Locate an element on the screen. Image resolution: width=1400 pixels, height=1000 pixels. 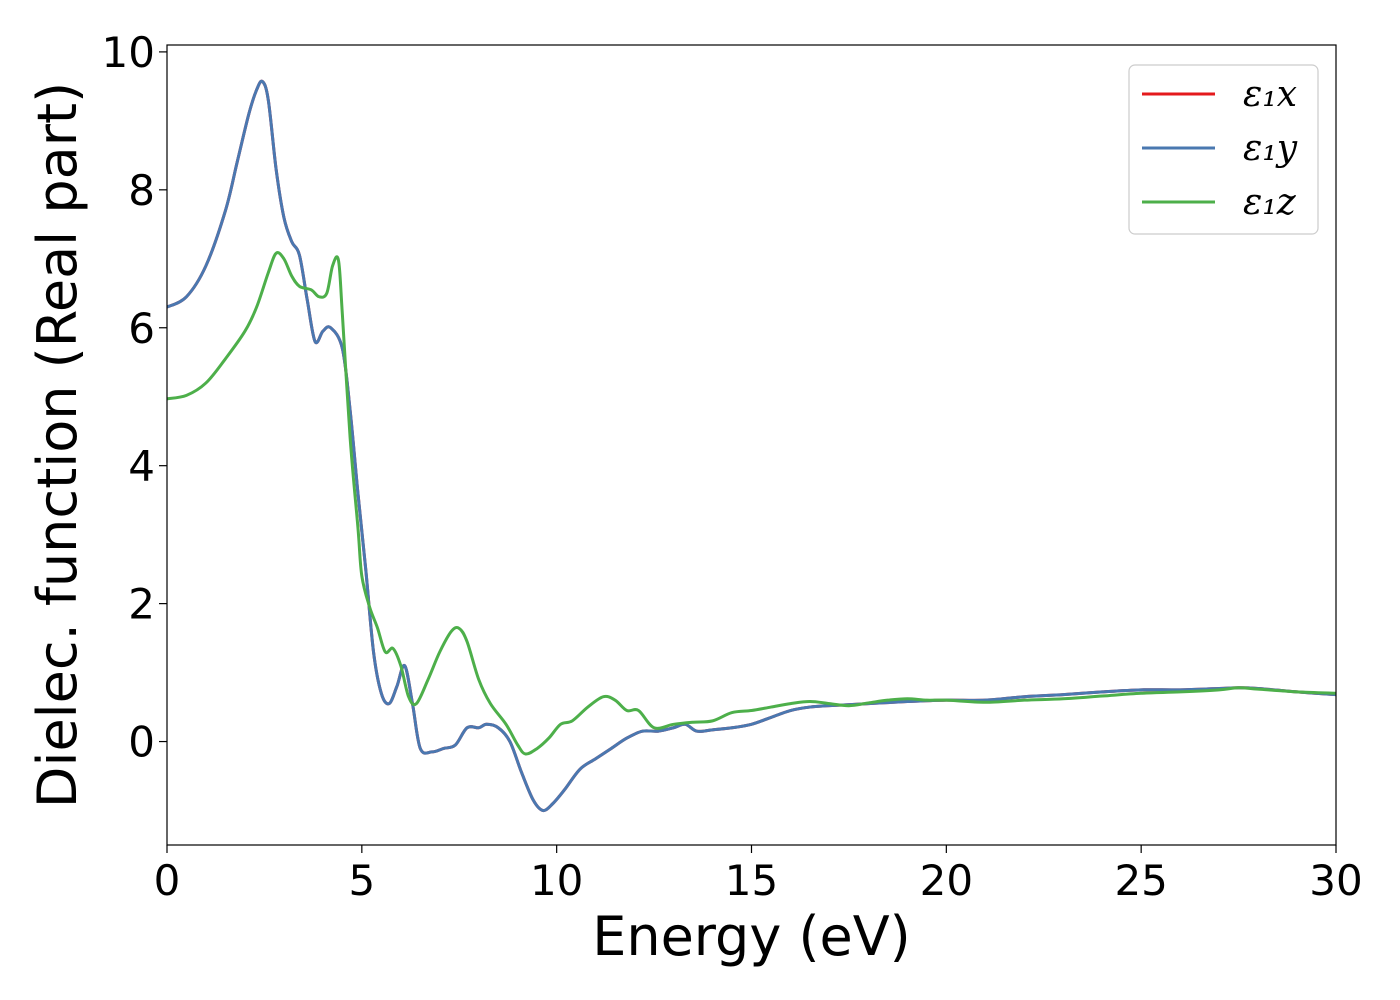
x-tick-label: 5 is located at coordinates (361, 880).